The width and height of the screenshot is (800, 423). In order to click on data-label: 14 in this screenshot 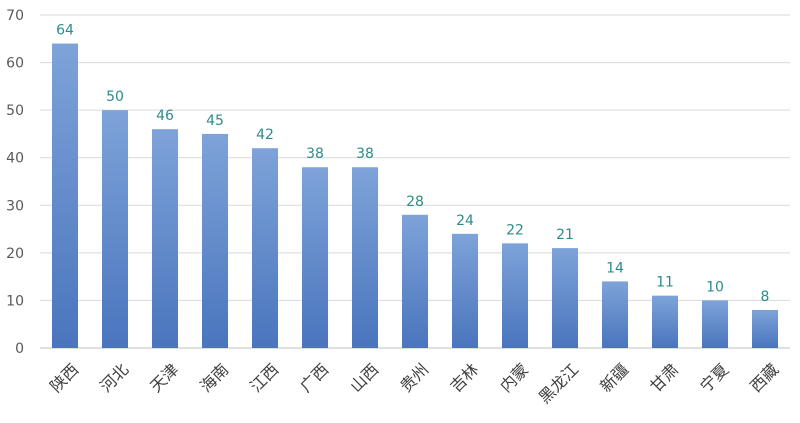, I will do `click(615, 268)`.